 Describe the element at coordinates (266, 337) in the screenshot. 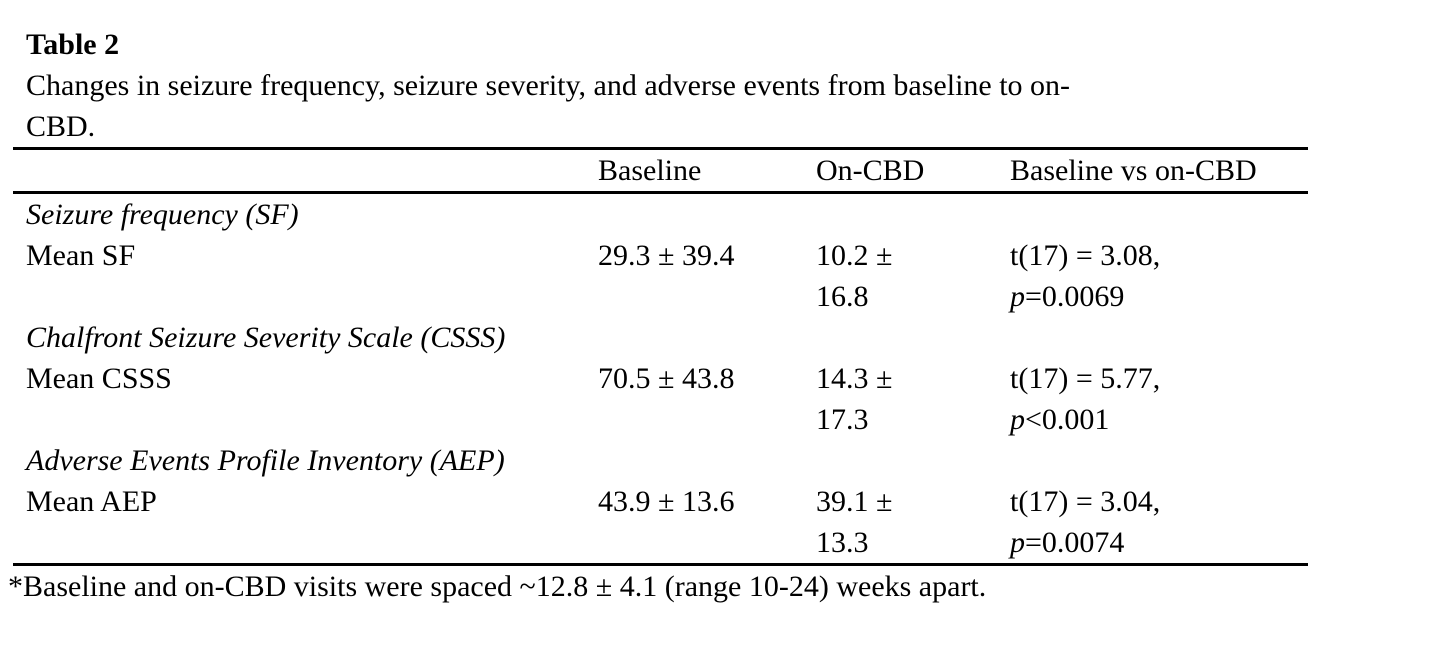

I see `section-heading-csss: Chalfront Seizure Severity Scale (CSSS)` at that location.